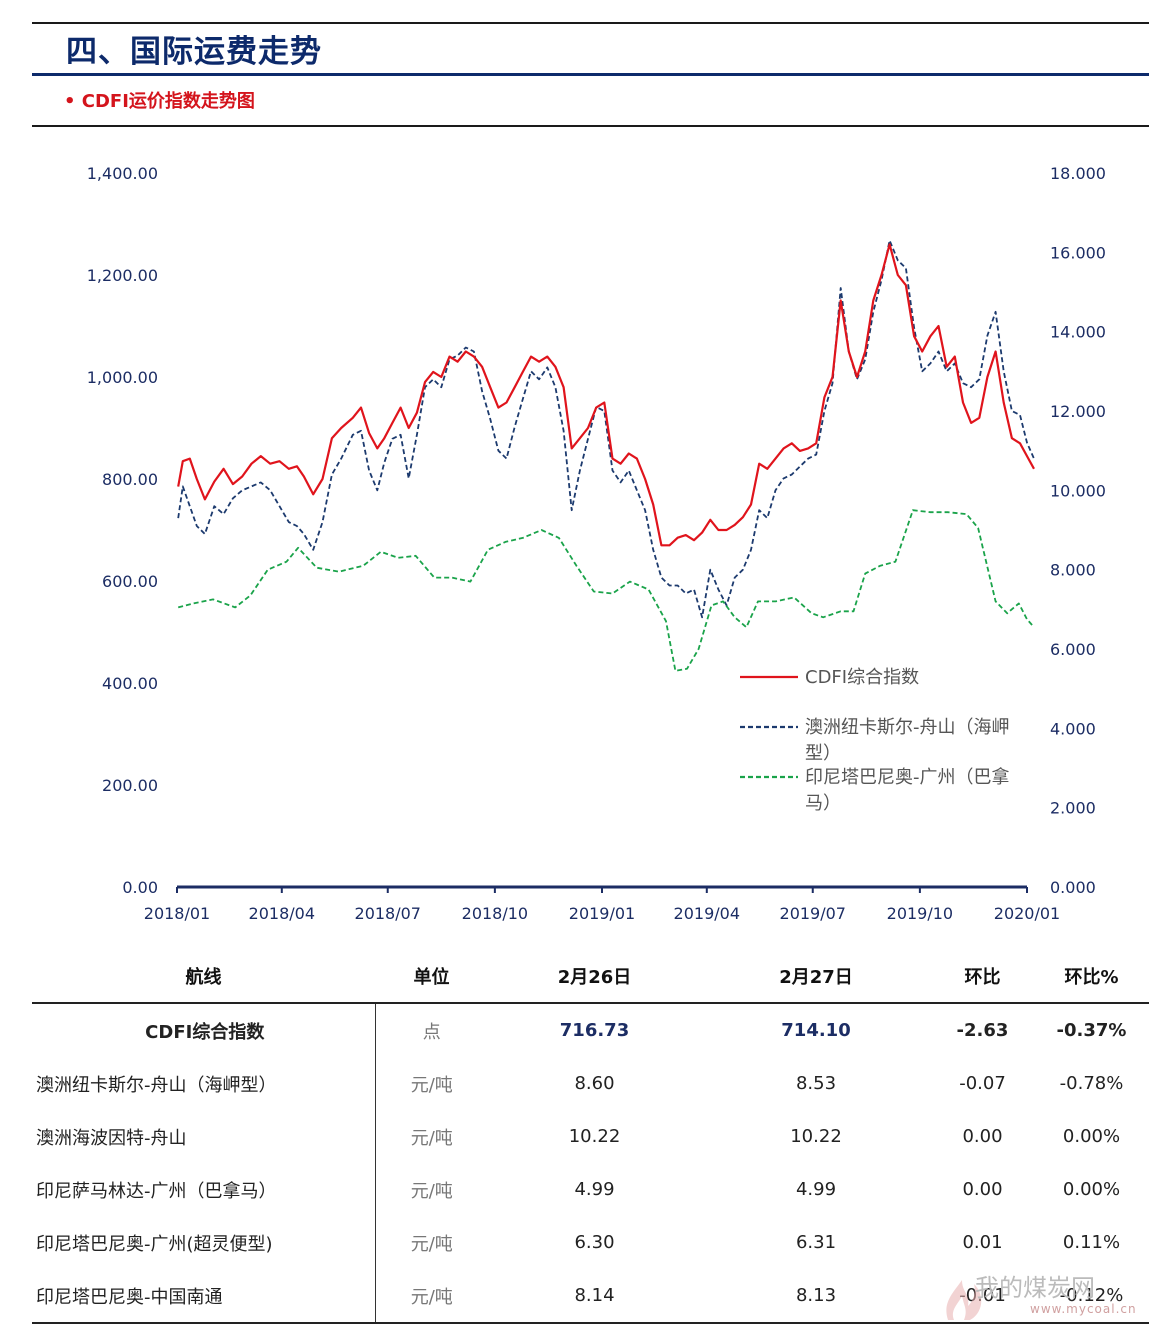  Describe the element at coordinates (590, 126) in the screenshot. I see `subtitle-rule` at that location.